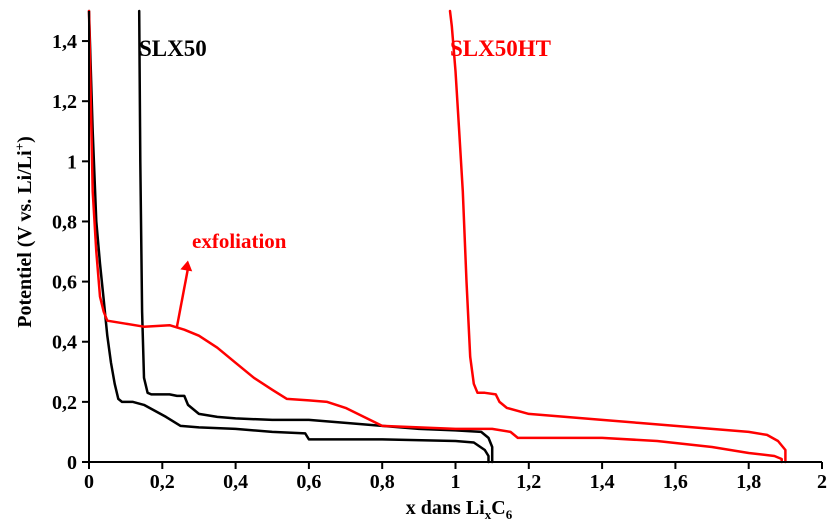  Describe the element at coordinates (748, 482) in the screenshot. I see `x-tick-label: 1,8` at that location.